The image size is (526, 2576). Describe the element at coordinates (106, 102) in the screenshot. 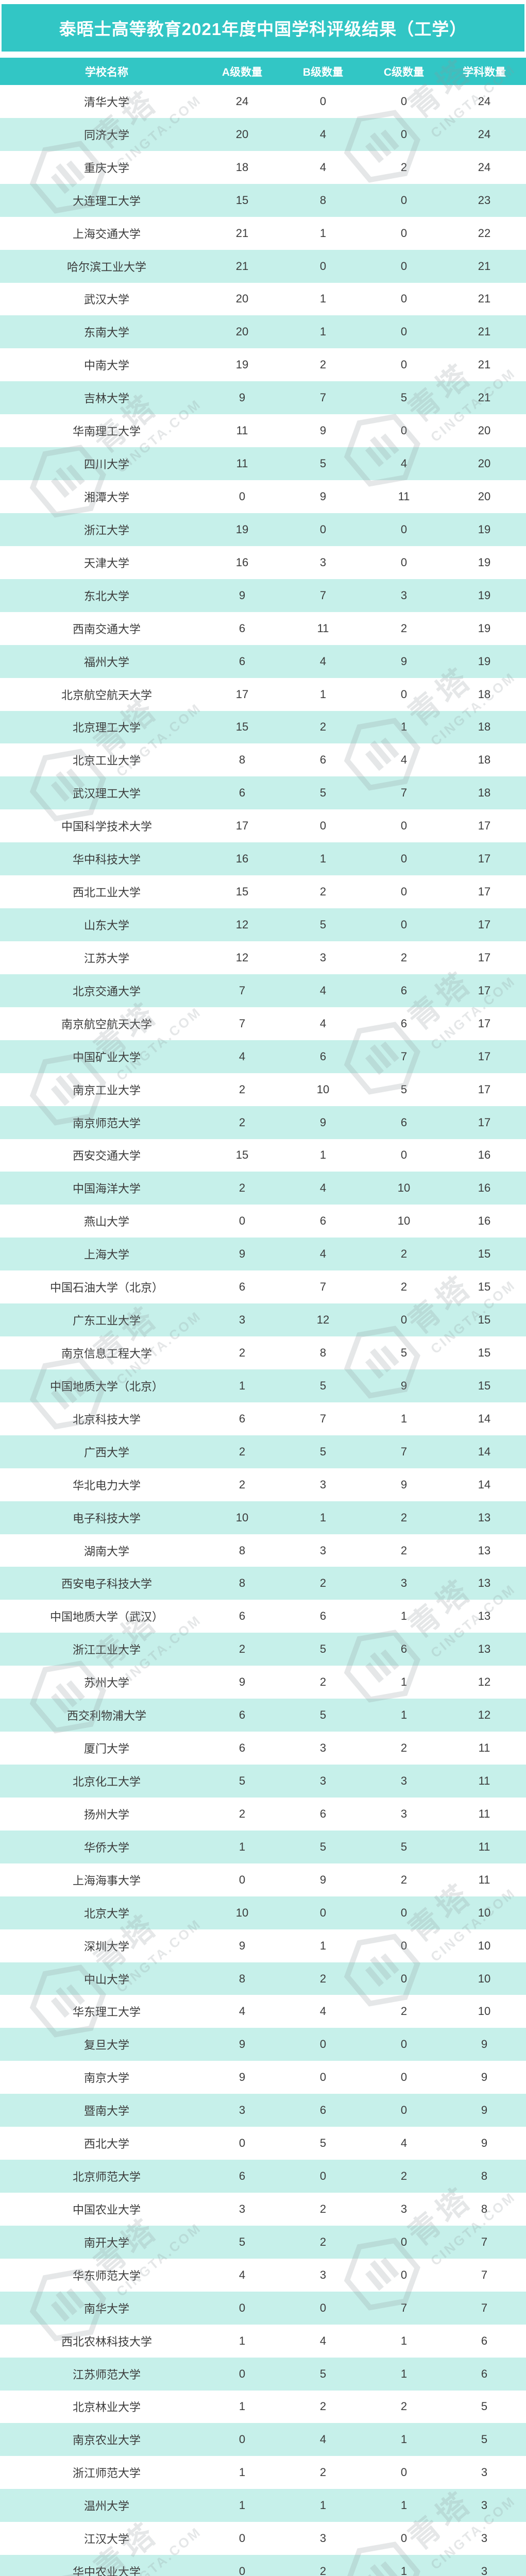

I see `cell-school-name: 清华大学` at that location.